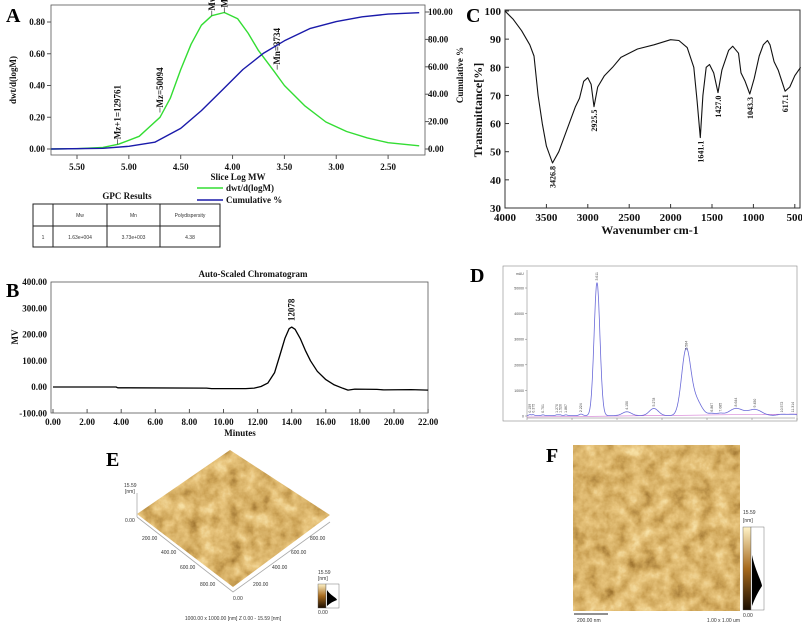 The image size is (802, 629). I want to click on x-tick-label: 4.00, so click(121, 422).